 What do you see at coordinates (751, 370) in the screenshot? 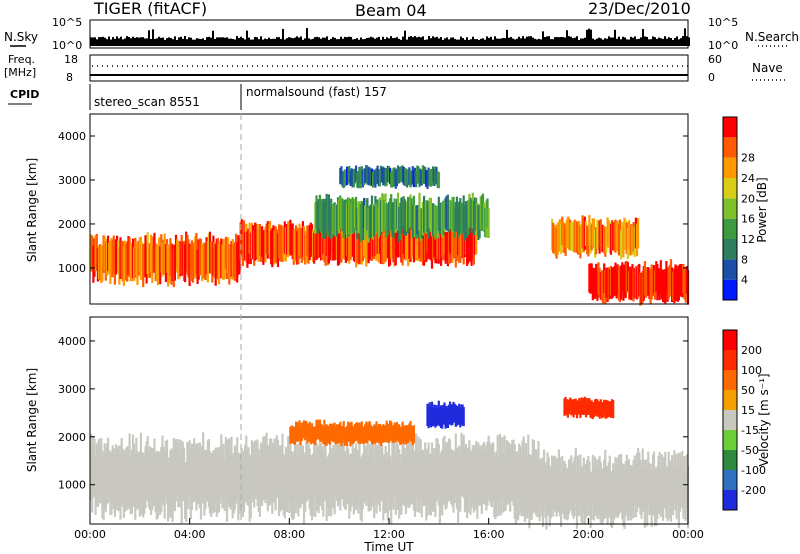
I see `colorbar-tick-label: 100` at bounding box center [751, 370].